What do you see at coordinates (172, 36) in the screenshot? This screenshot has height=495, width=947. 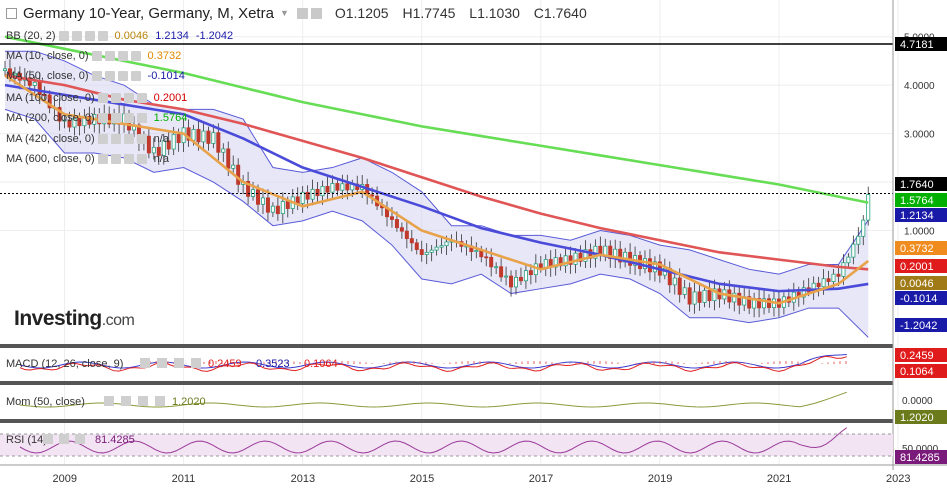 I see `legend-value: 1.2134` at bounding box center [172, 36].